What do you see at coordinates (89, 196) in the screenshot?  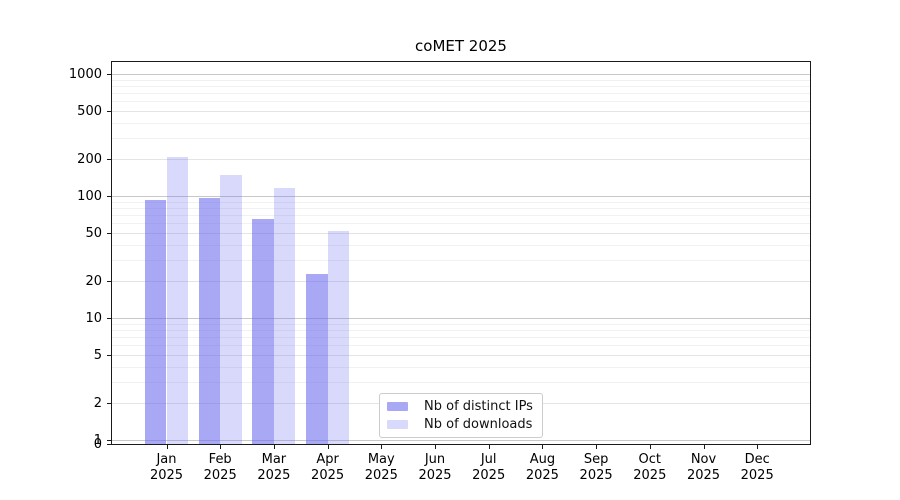 I see `y-tick-label-100: 100` at bounding box center [89, 196].